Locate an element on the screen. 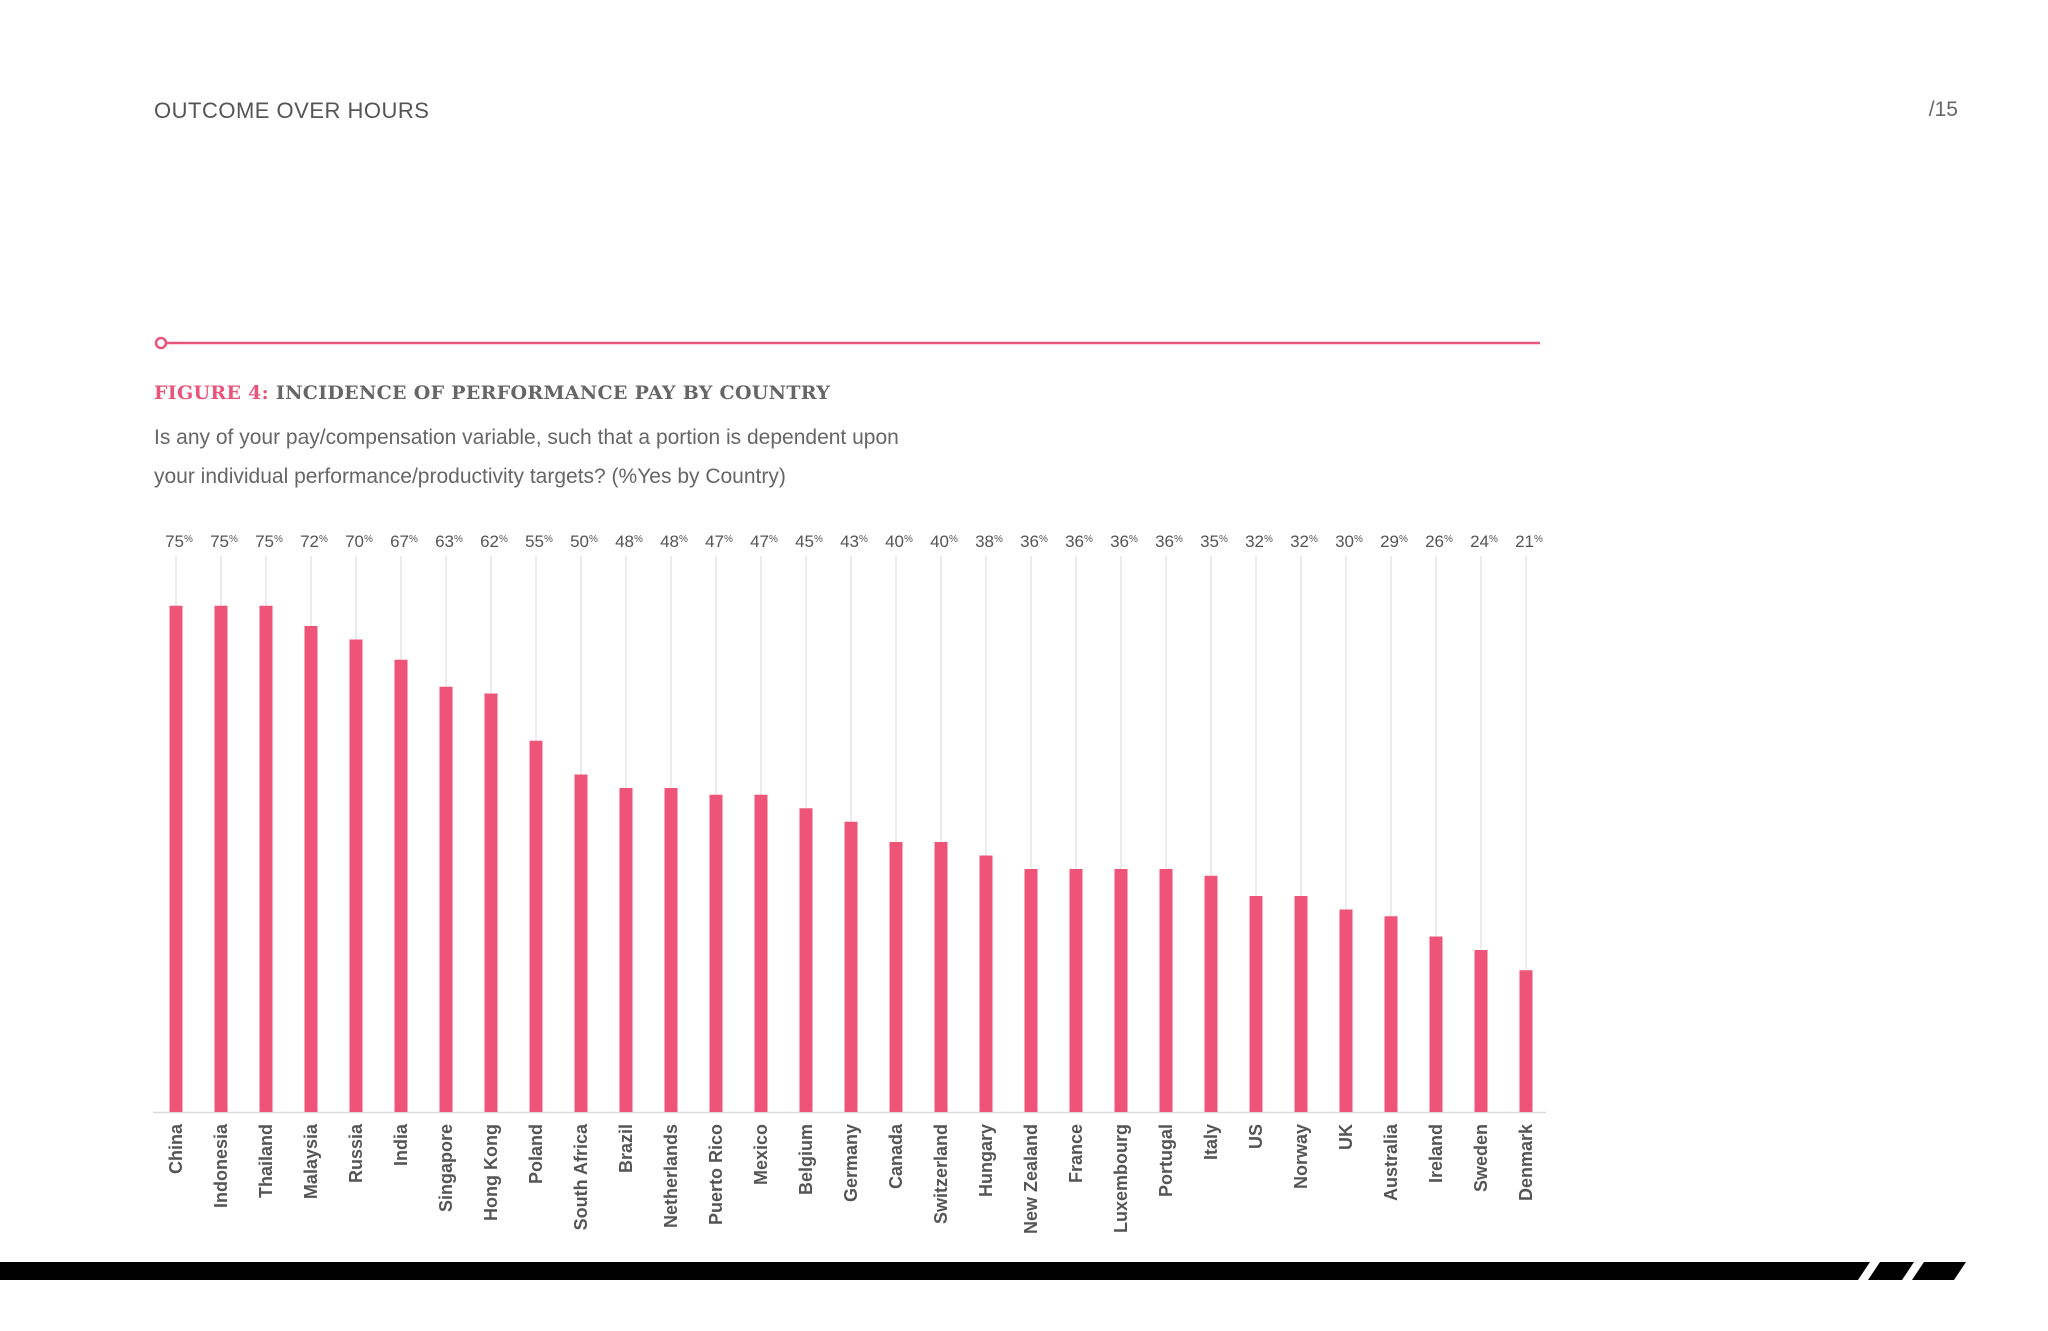 The image size is (2048, 1331). category-label: Italy is located at coordinates (1211, 1142).